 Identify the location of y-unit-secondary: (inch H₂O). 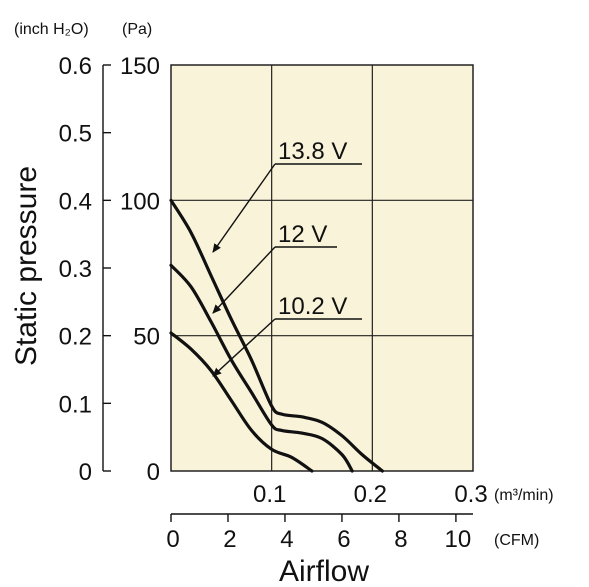
(51, 29).